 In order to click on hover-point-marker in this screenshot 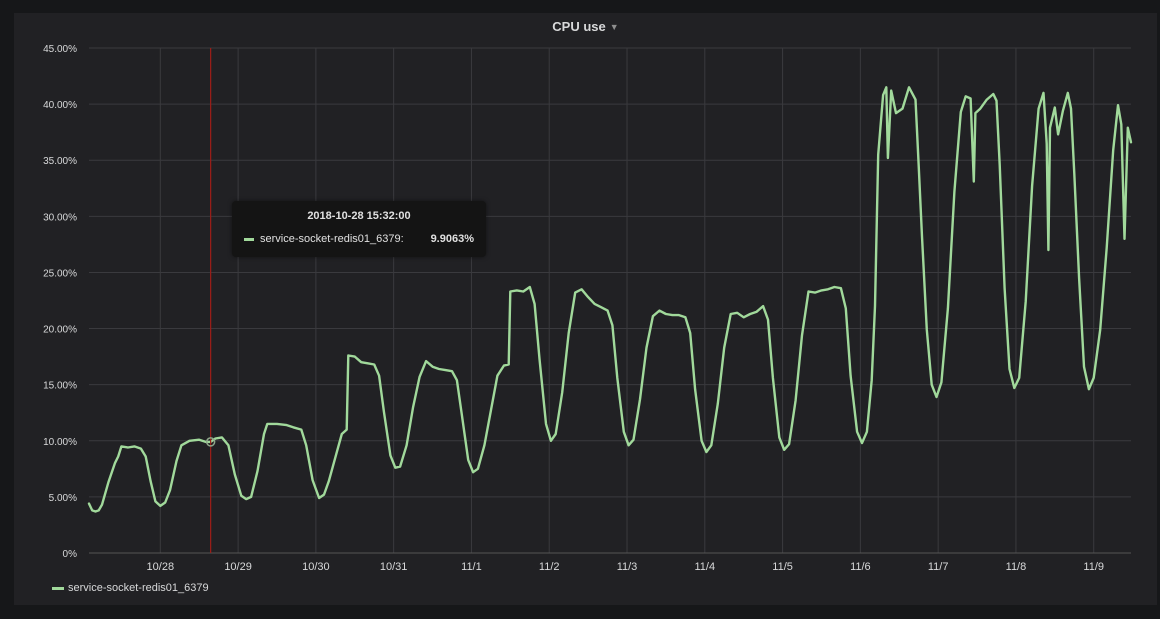, I will do `click(210, 442)`.